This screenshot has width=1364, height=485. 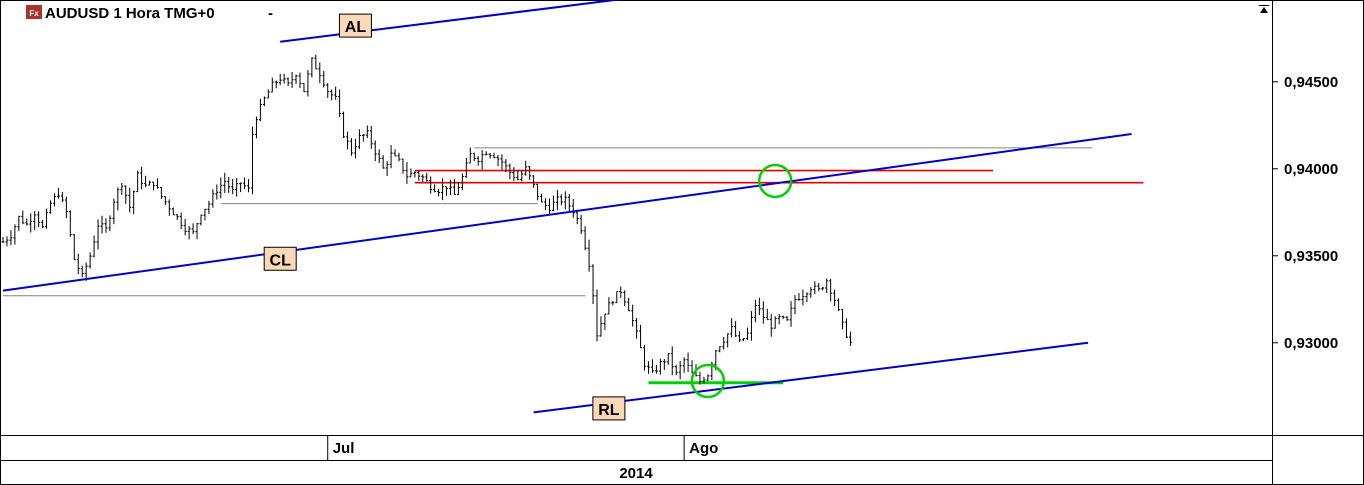 I want to click on chart-header: Fx AUDUSD 1 Hora TMG+0 -, so click(x=149, y=13).